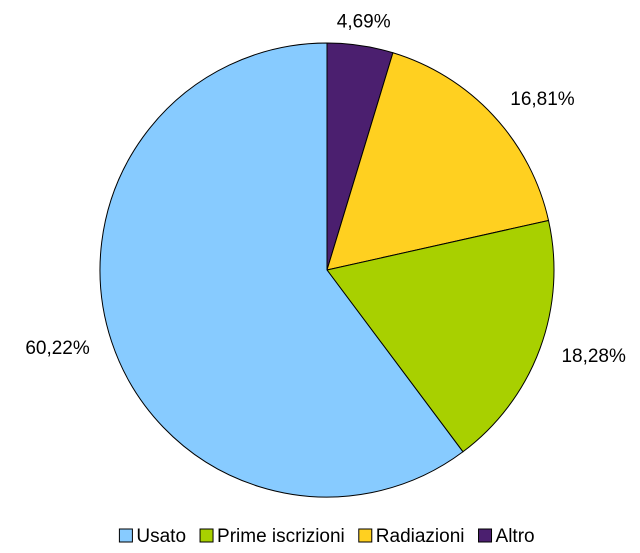 This screenshot has width=640, height=553. I want to click on data-label: 4,69%, so click(364, 22).